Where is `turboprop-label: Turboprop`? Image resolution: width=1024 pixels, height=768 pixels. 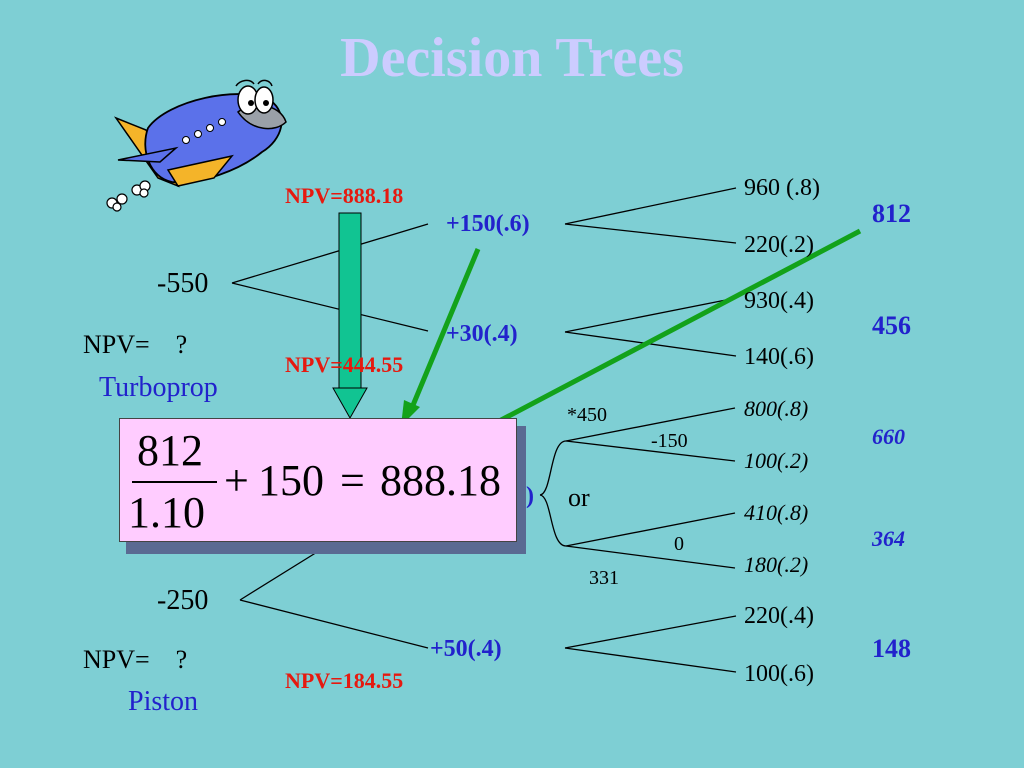
turboprop-label: Turboprop is located at coordinates (158, 387).